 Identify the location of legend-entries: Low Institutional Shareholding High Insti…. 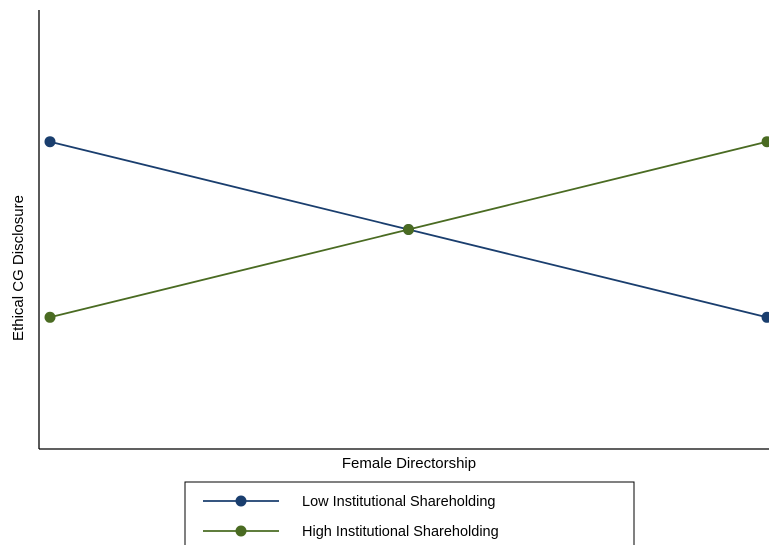
(351, 517).